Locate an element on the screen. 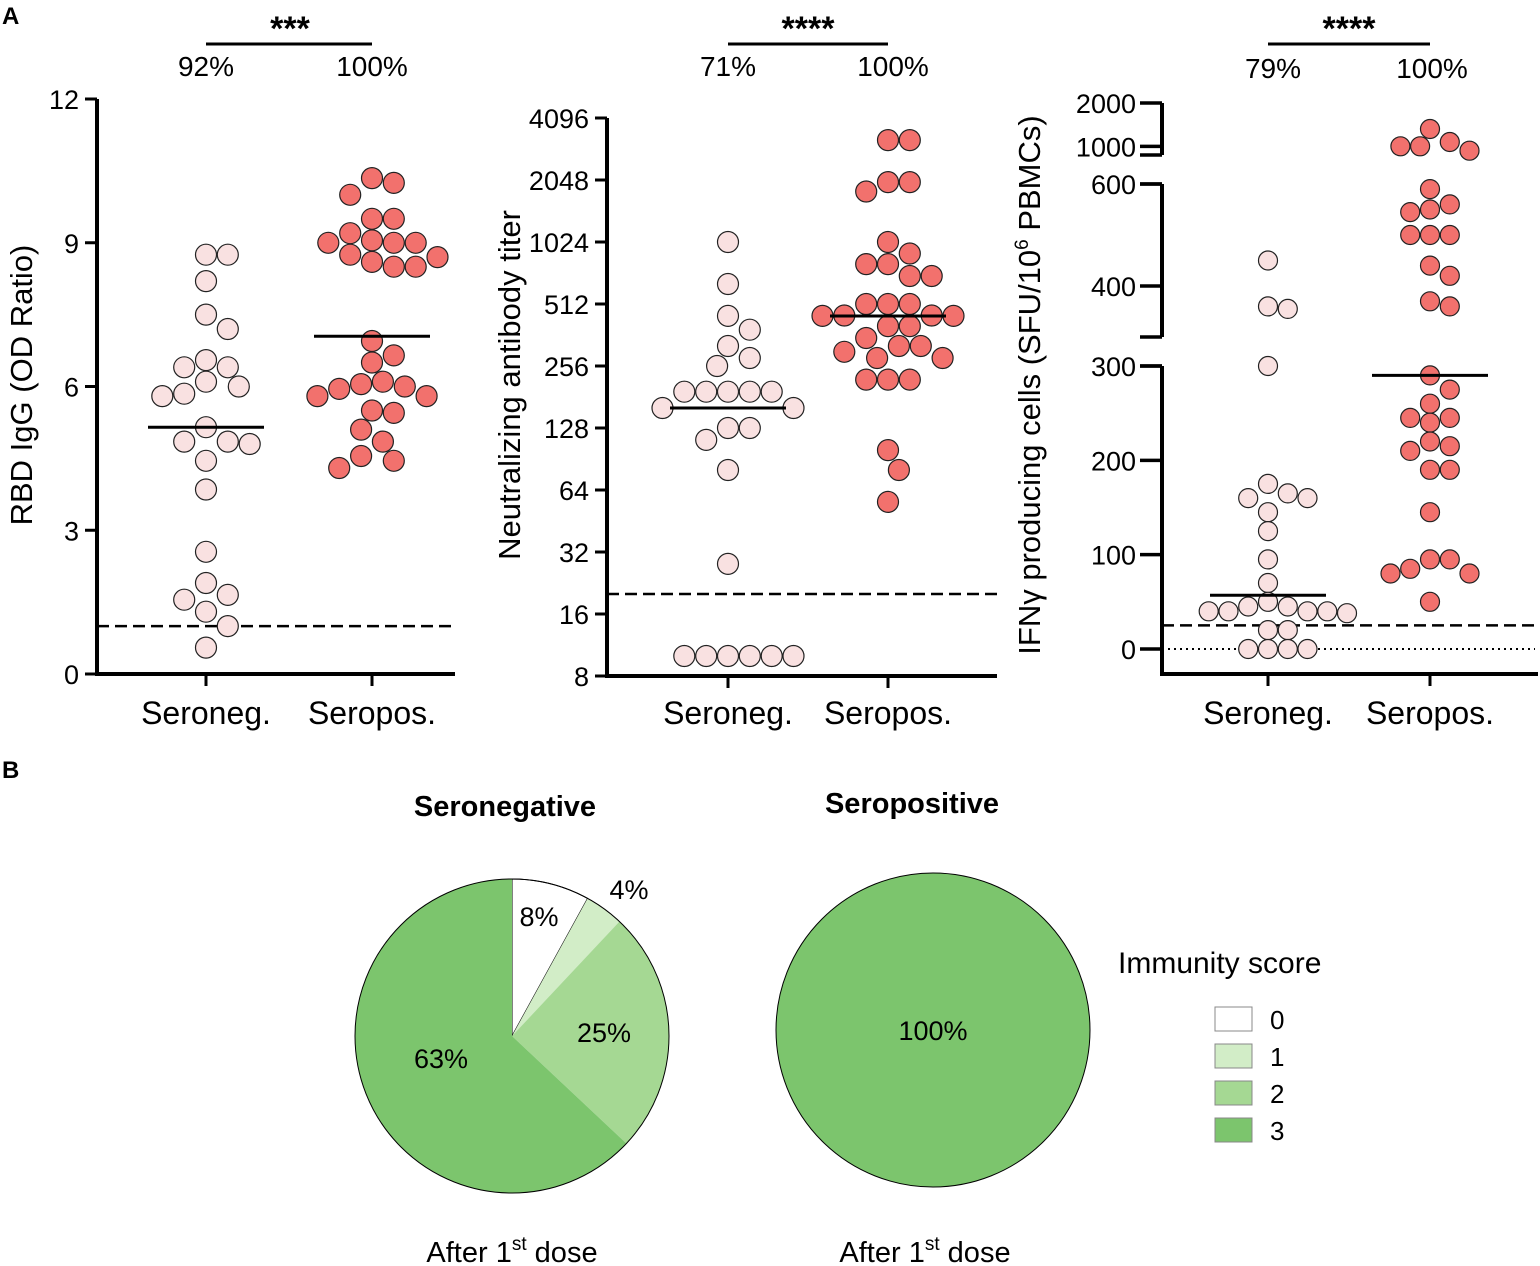  y-tick-label: 400 is located at coordinates (1113, 287).